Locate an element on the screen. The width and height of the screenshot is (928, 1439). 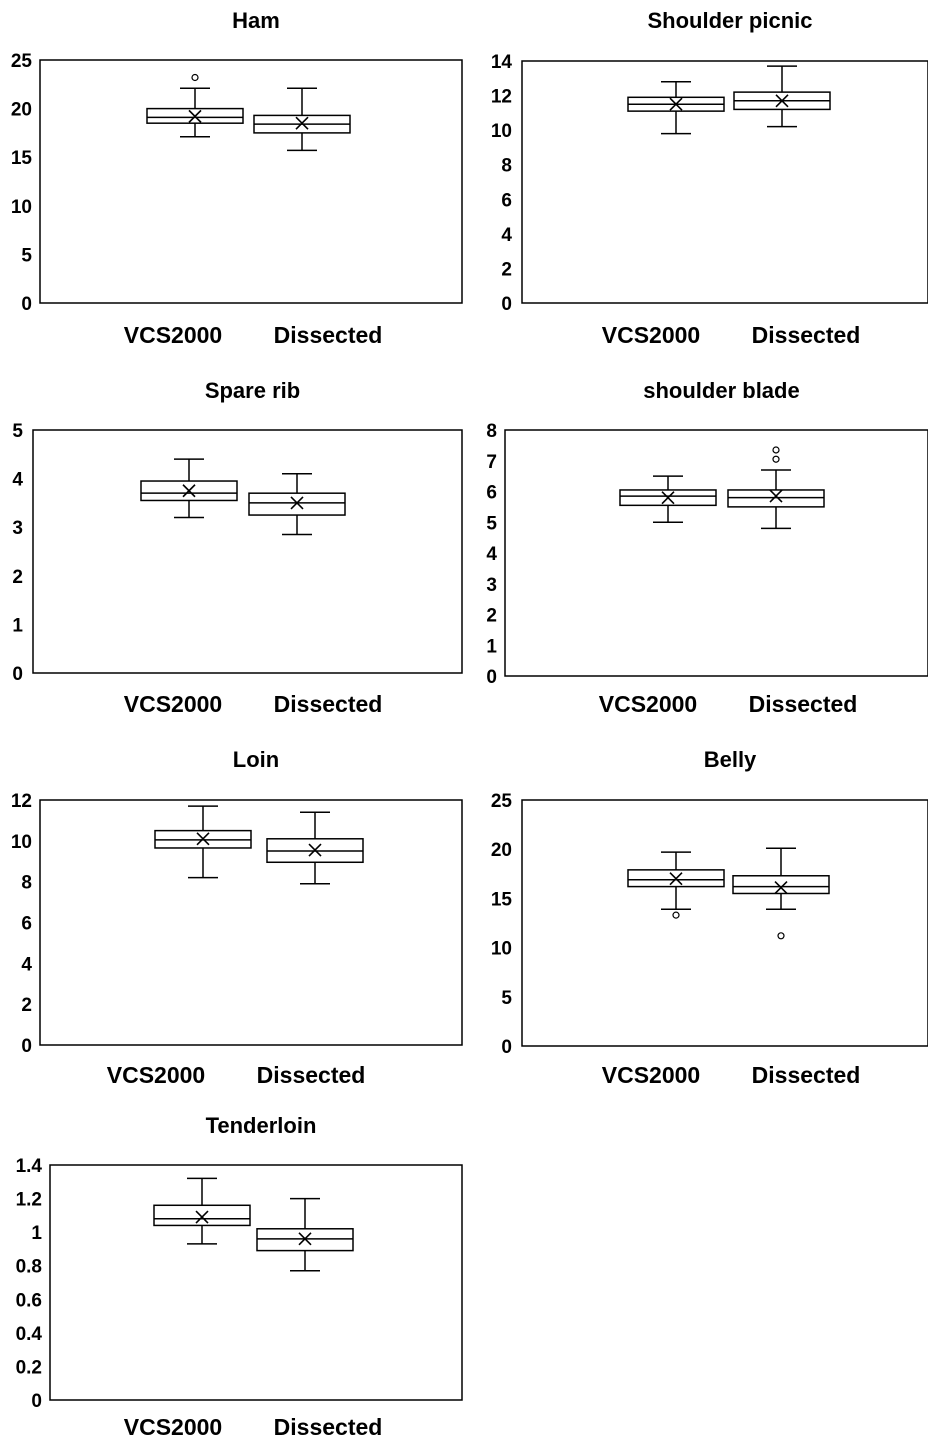
chart-title: Tenderloin is located at coordinates (261, 1125).